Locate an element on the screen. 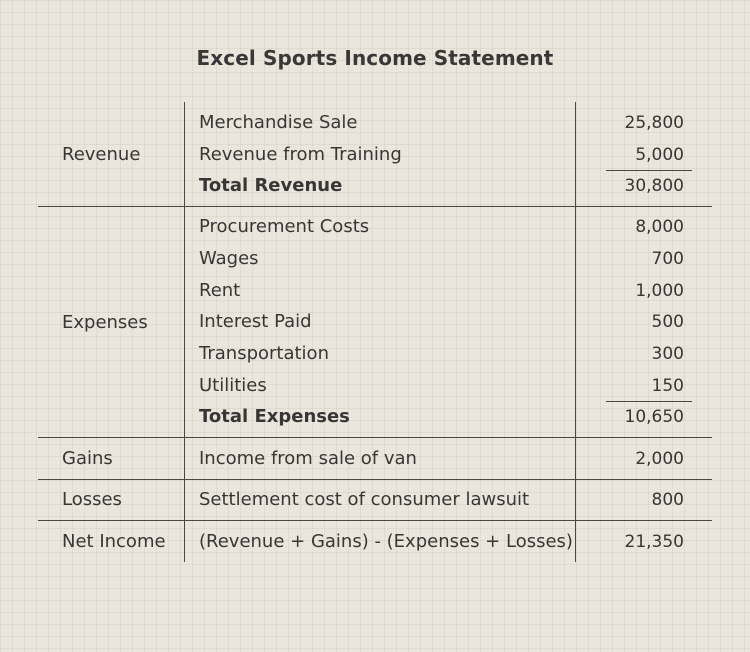 The image size is (750, 652). line-amount: 700 is located at coordinates (667, 259).